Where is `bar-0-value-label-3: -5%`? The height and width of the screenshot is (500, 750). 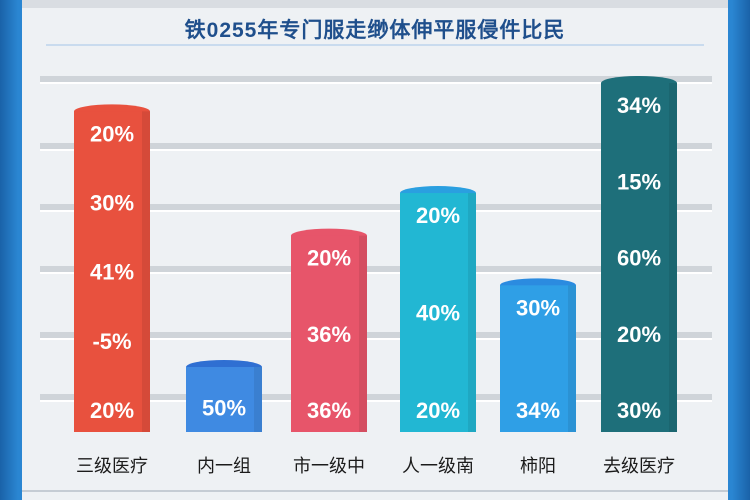
bar-0-value-label-3: -5% is located at coordinates (111, 341).